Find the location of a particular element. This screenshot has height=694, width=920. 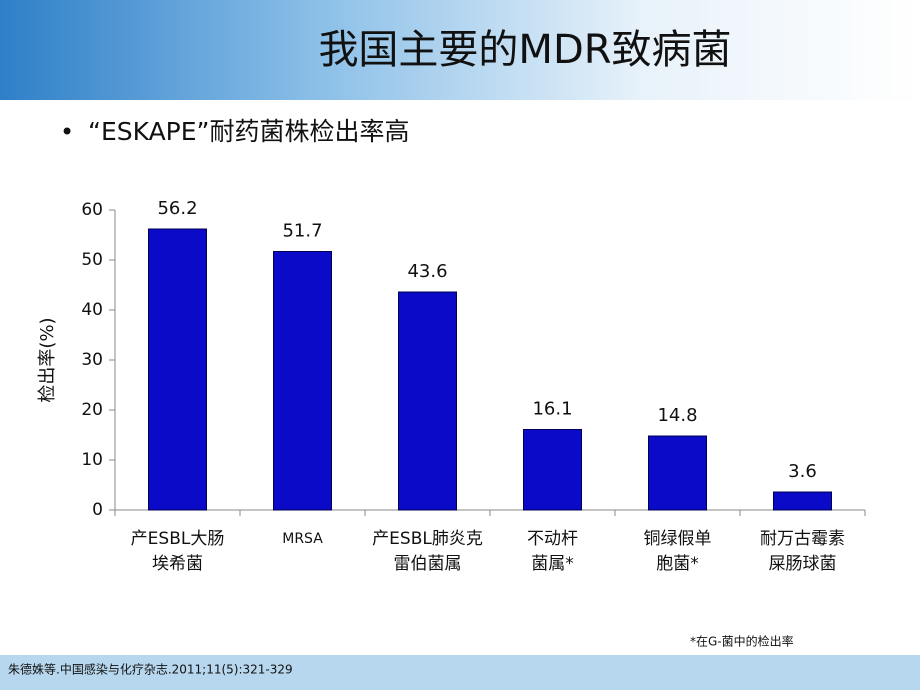

footer-band is located at coordinates (460, 672).